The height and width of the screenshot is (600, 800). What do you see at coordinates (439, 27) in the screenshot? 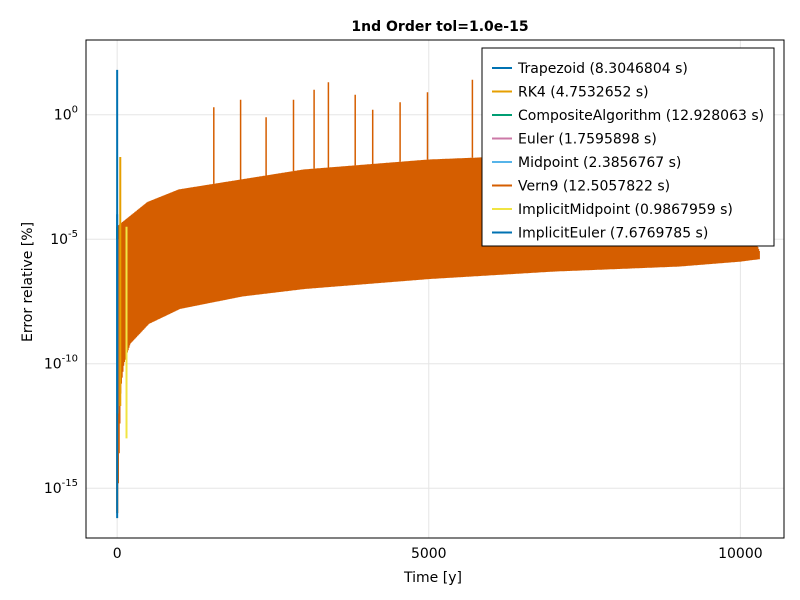
I see `chart-title: 1nd Order tol=1.0e-15` at bounding box center [439, 27].